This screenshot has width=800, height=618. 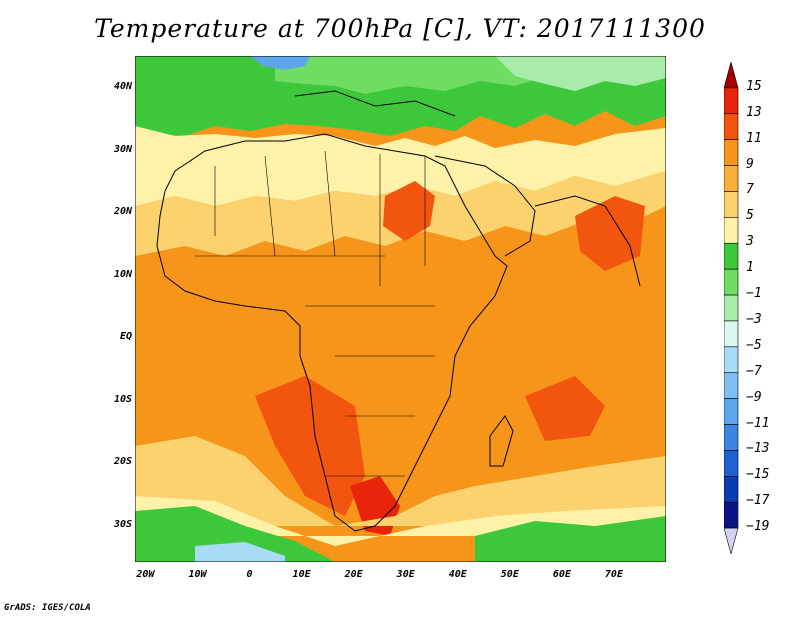 What do you see at coordinates (561, 574) in the screenshot?
I see `lon-tick-label: 60E` at bounding box center [561, 574].